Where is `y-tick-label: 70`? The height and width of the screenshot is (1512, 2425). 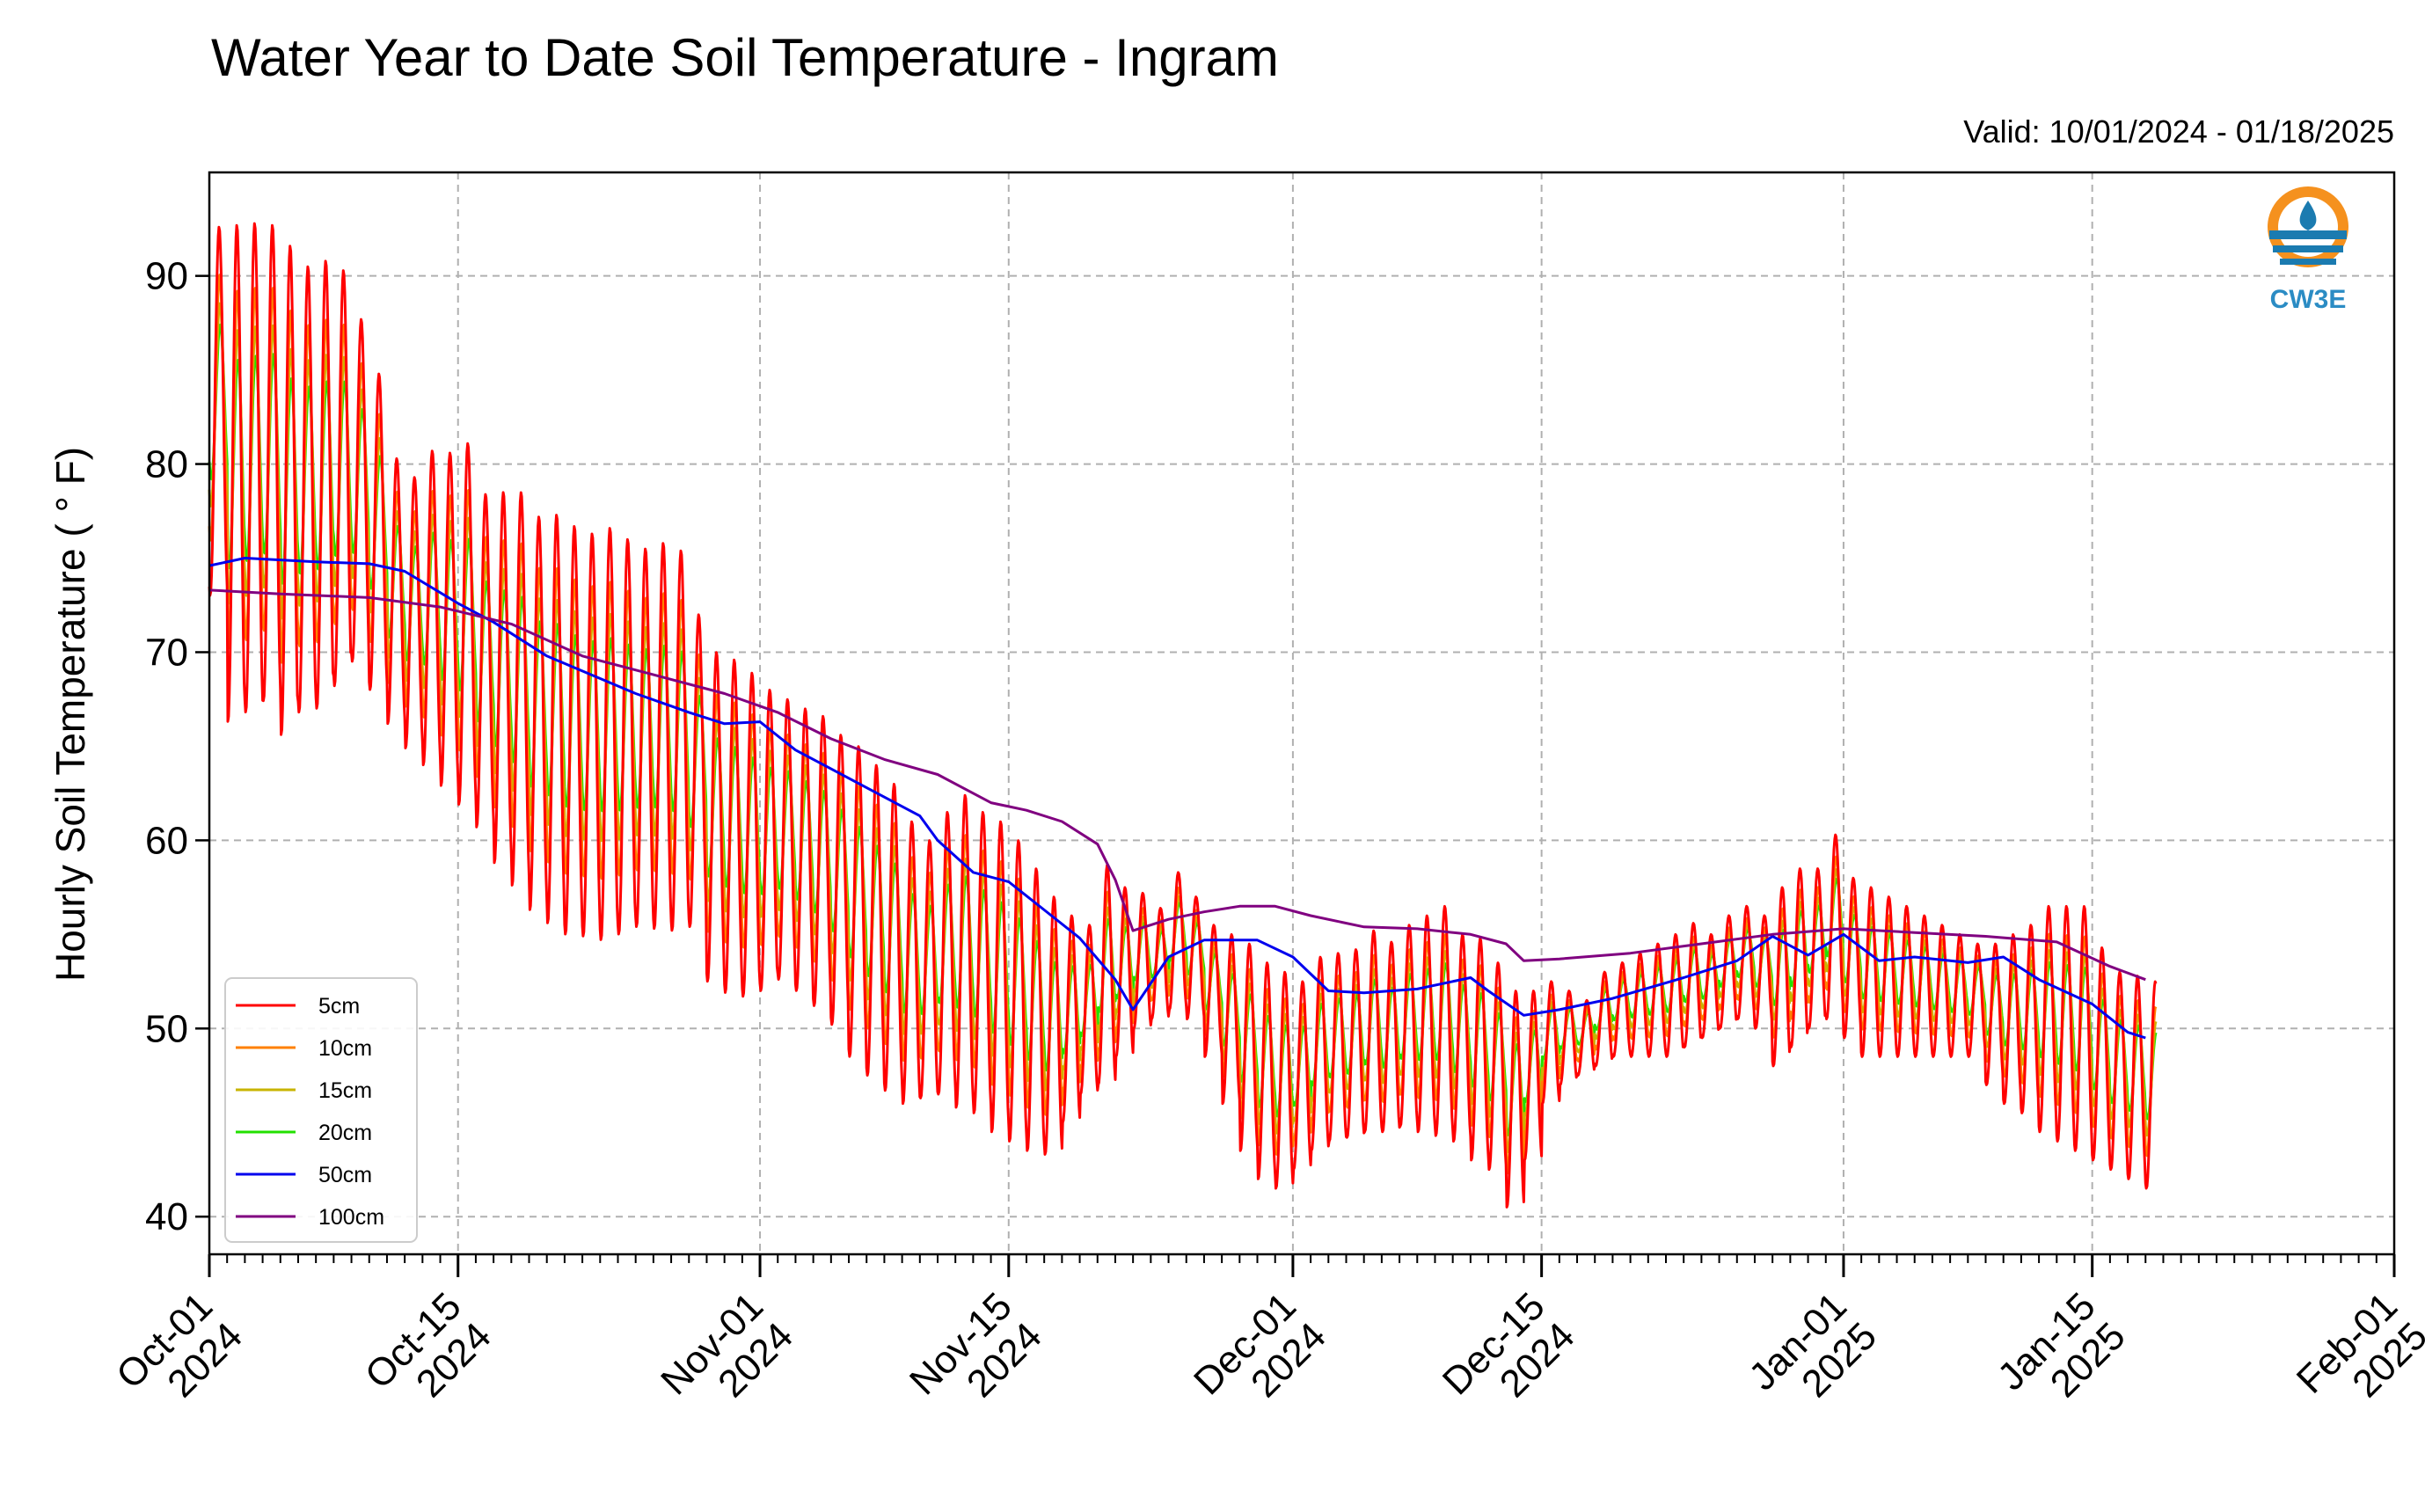
y-tick-label: 70 is located at coordinates (166, 652).